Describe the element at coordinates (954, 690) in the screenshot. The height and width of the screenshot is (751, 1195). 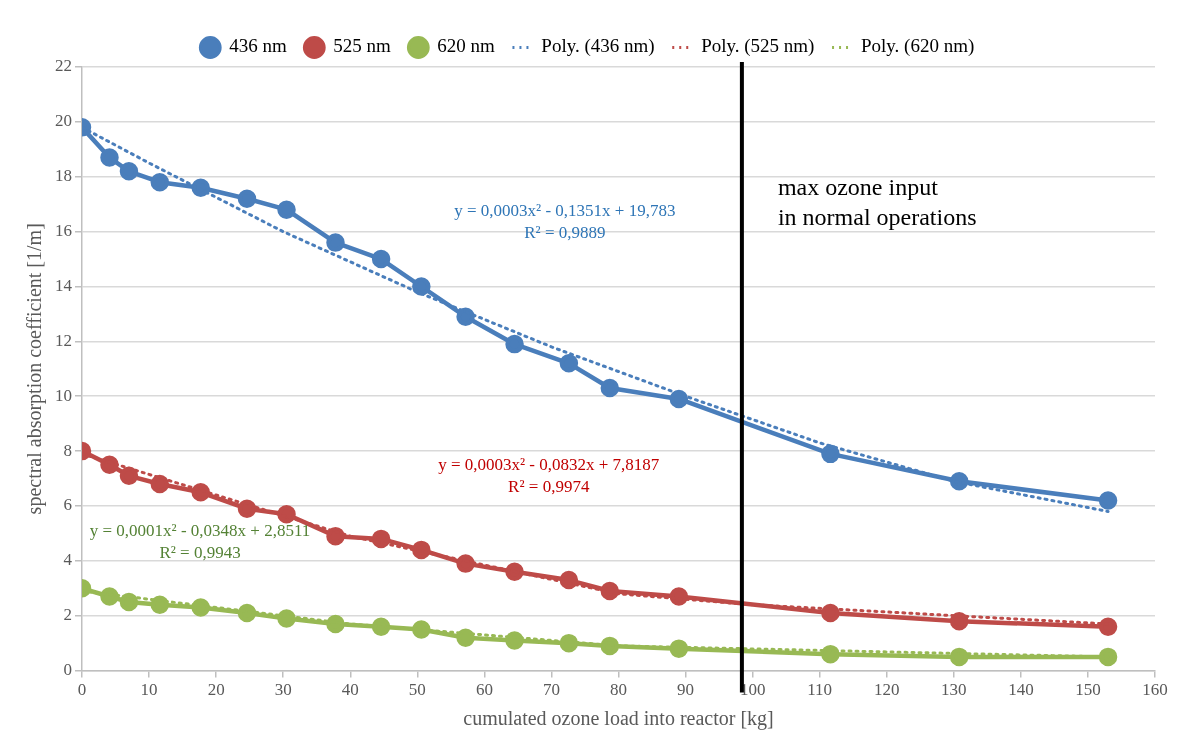
I see `x-tick-label: 130` at that location.